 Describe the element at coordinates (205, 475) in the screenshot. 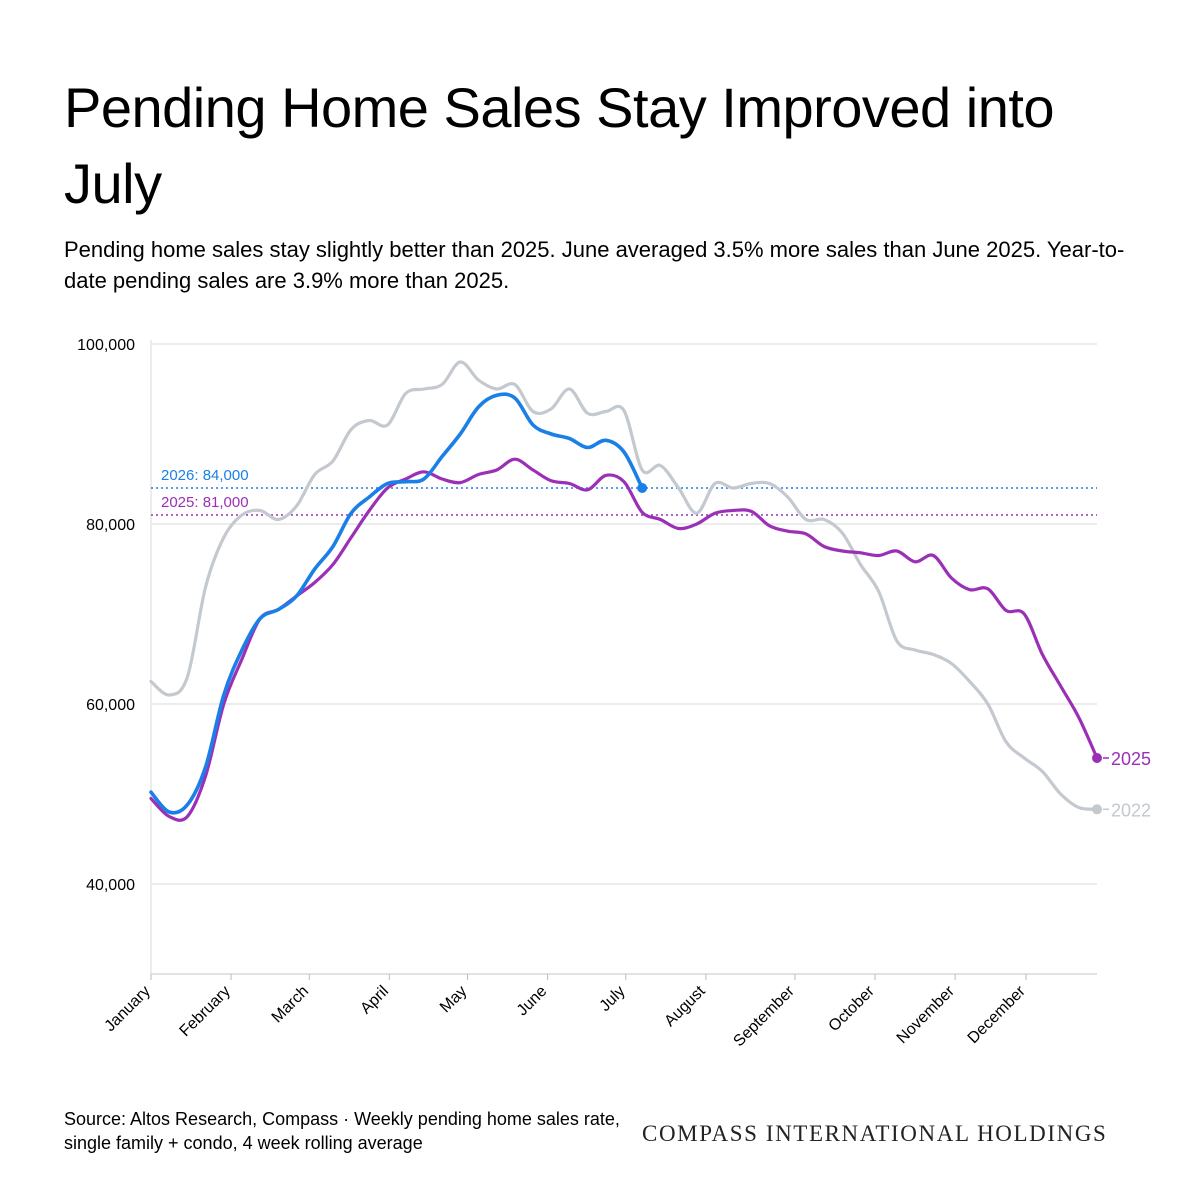

I see `reference-line-label: 2026: 84,000` at that location.